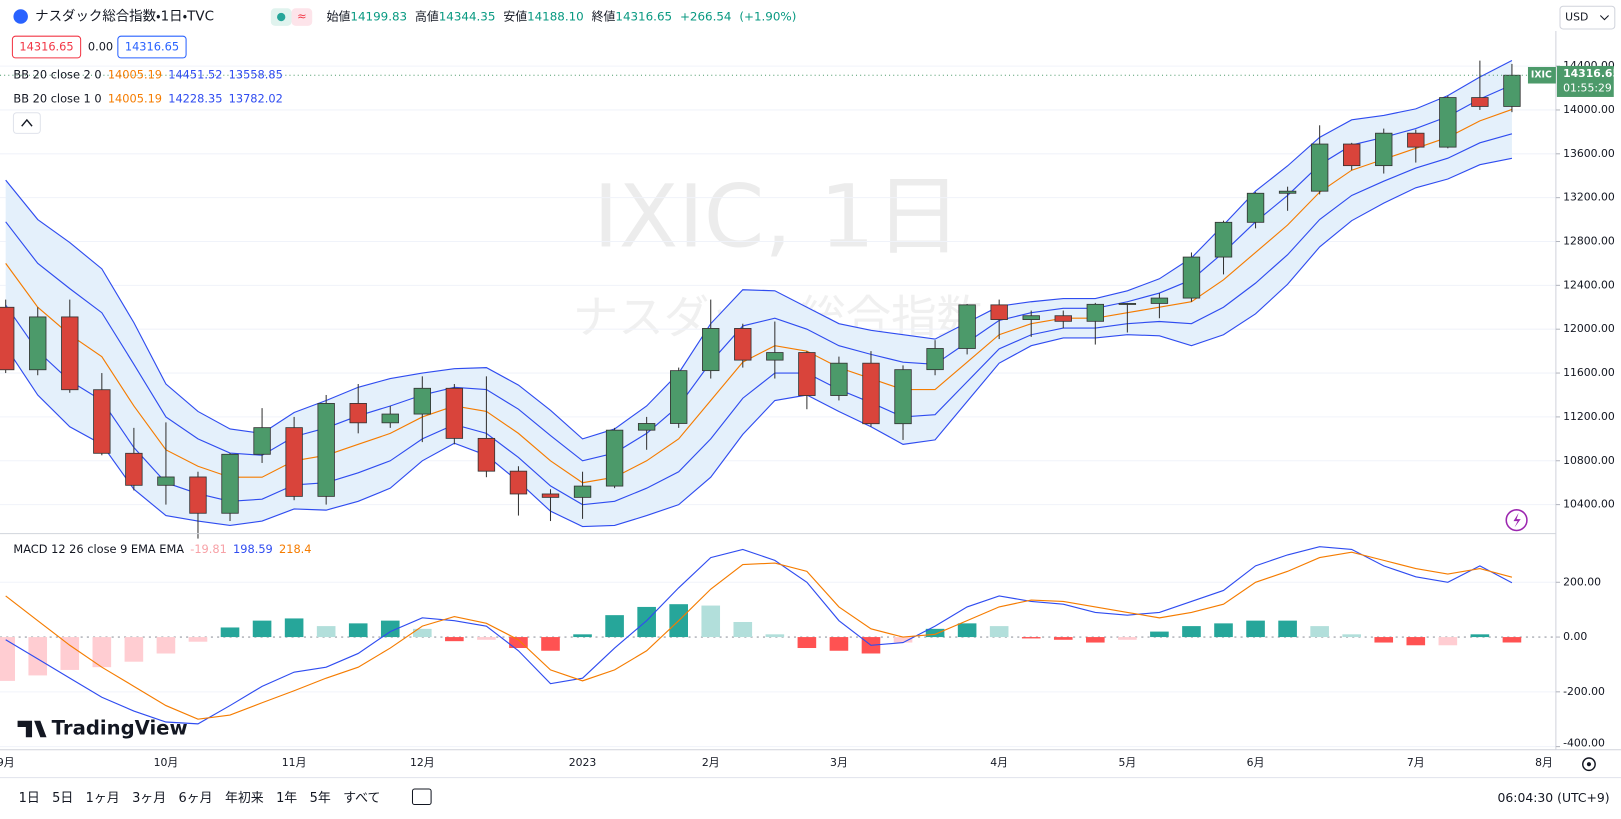  Describe the element at coordinates (29, 798) in the screenshot. I see `range-button: 1日` at that location.